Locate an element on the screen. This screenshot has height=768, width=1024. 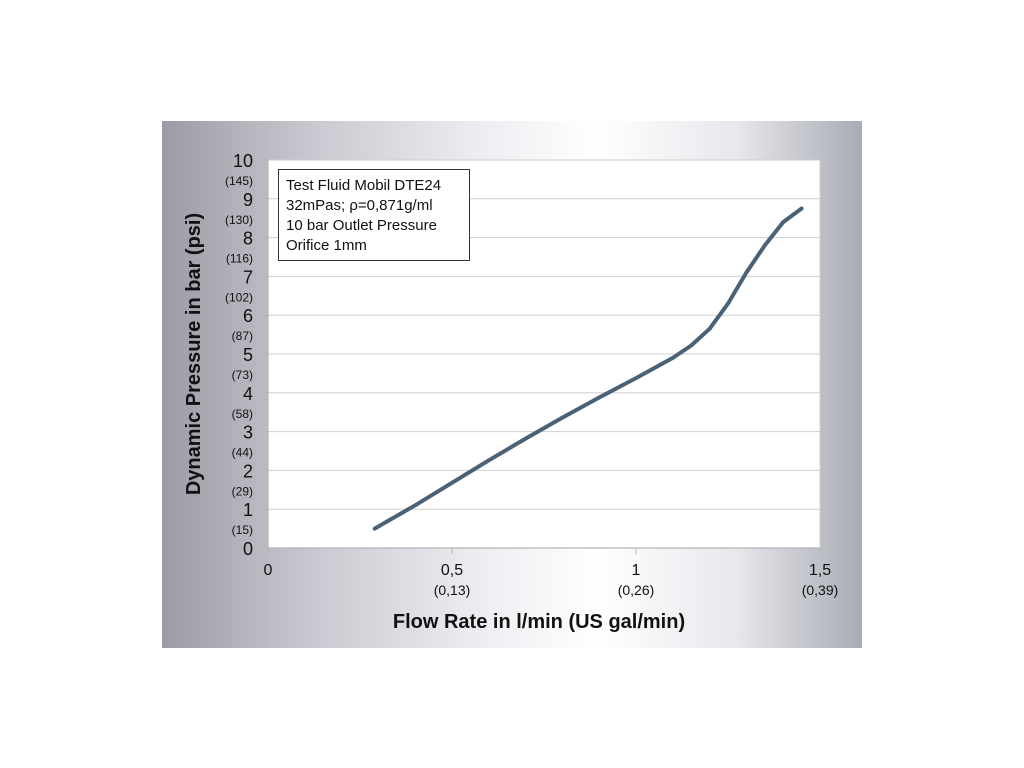
y-tick-sublabel-8: (116) is located at coordinates (239, 259).